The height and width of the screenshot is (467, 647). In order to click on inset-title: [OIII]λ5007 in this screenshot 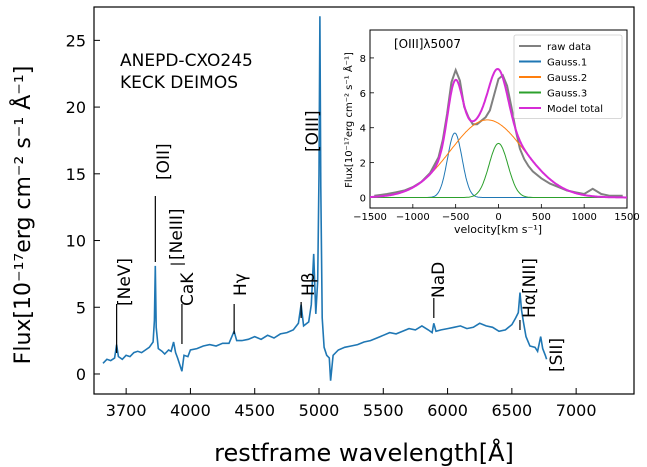, I will do `click(427, 44)`.